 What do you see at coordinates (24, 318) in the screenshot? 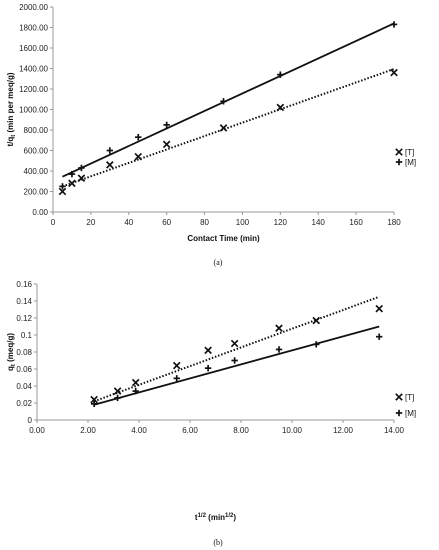
I see `y-tick-label: 0.12` at bounding box center [24, 318].